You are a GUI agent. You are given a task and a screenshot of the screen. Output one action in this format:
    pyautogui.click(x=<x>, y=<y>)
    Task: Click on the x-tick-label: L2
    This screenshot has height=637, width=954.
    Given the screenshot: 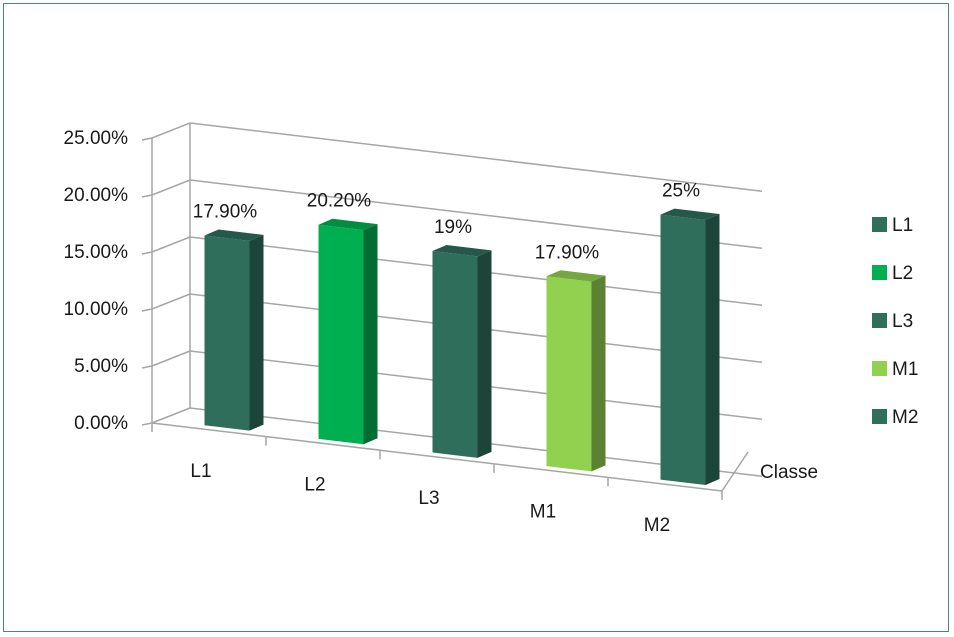 What is the action you would take?
    pyautogui.click(x=314, y=484)
    